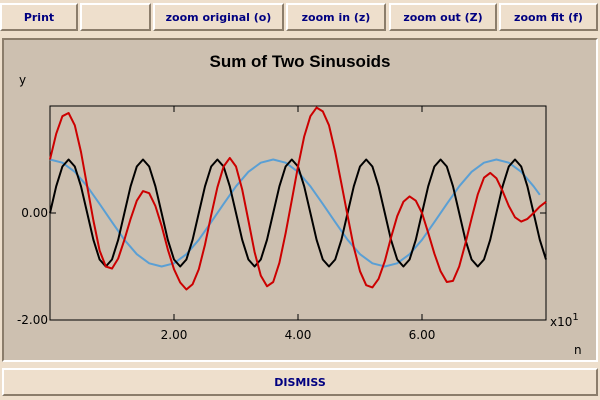 Image resolution: width=600 pixels, height=400 pixels. I want to click on x-tick-label: 2.00, so click(174, 335).